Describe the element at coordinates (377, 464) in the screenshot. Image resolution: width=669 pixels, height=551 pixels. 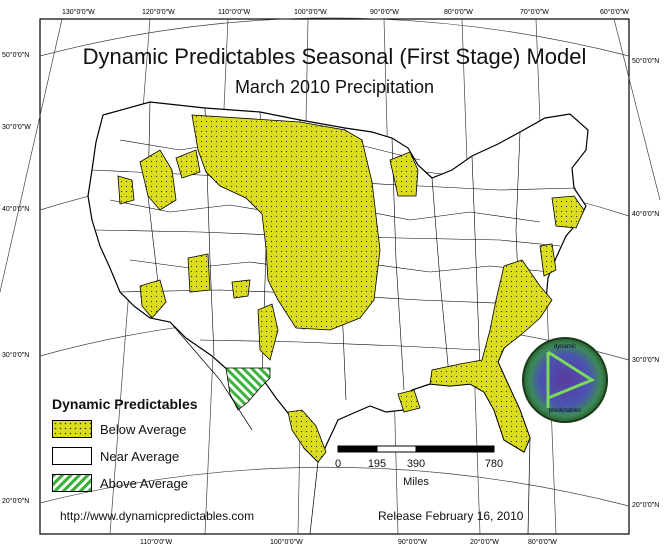
I see `scale-tick-label: 195` at that location.